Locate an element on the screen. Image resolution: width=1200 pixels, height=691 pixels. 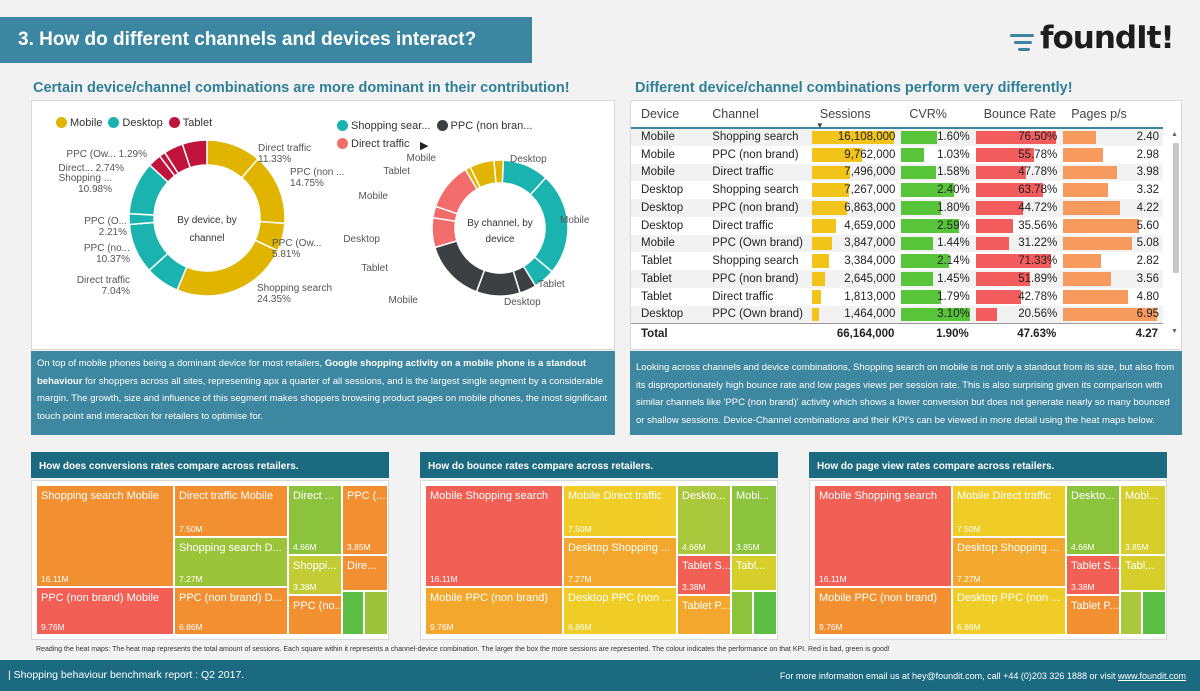
legend-label: Direct traffic is located at coordinates (380, 143).